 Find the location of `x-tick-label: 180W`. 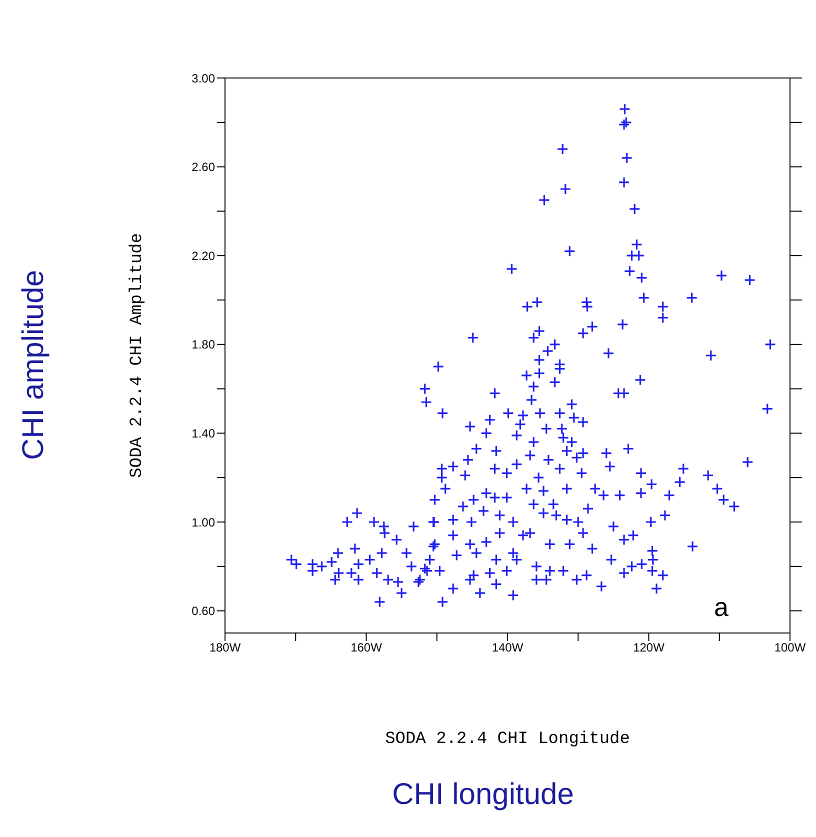

x-tick-label: 180W is located at coordinates (225, 647).